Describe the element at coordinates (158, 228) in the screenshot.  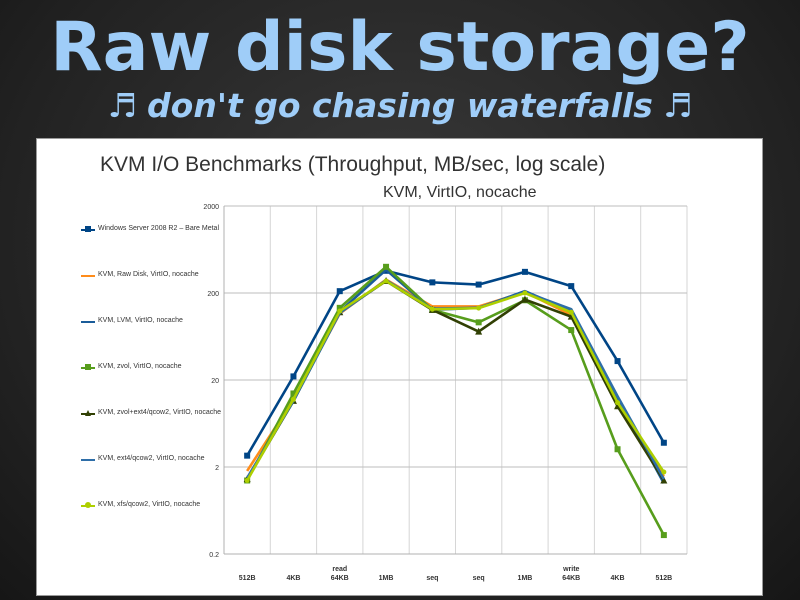
I see `legend-label: Windows Server 2008 R2 – Bare Metal` at that location.